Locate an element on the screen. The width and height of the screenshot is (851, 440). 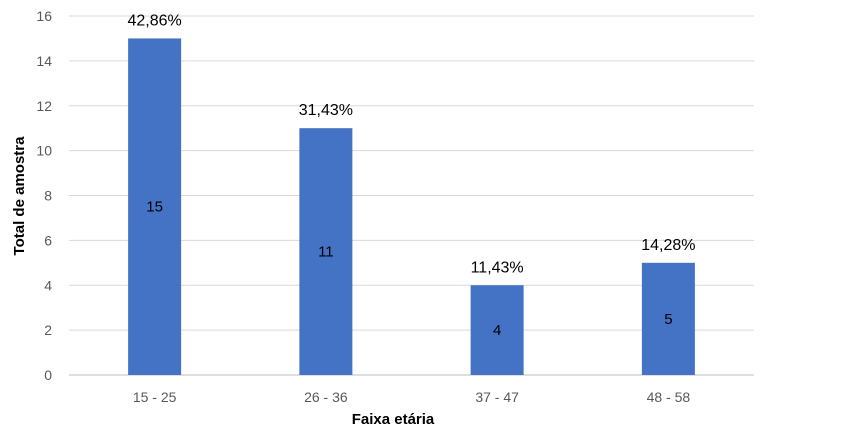
bar-value-label: 5 is located at coordinates (668, 319).